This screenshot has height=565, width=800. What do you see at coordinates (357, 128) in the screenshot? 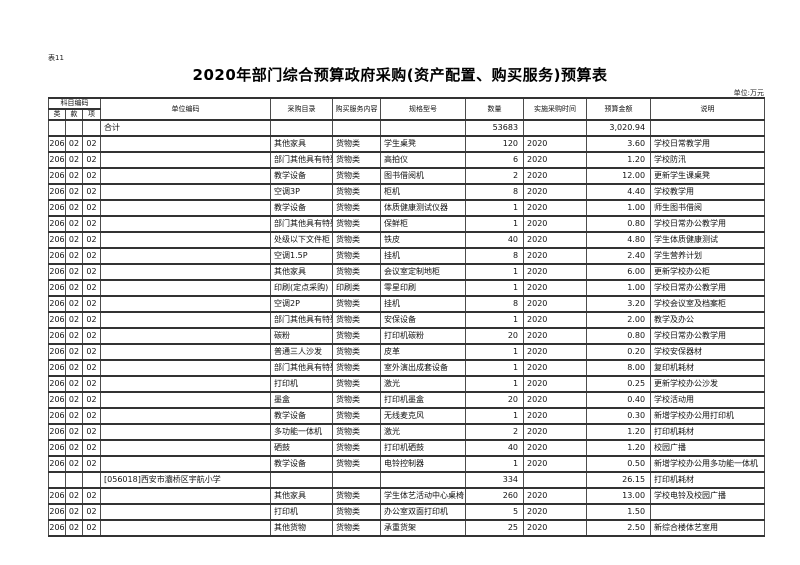
I see `cell-service-content` at bounding box center [357, 128].